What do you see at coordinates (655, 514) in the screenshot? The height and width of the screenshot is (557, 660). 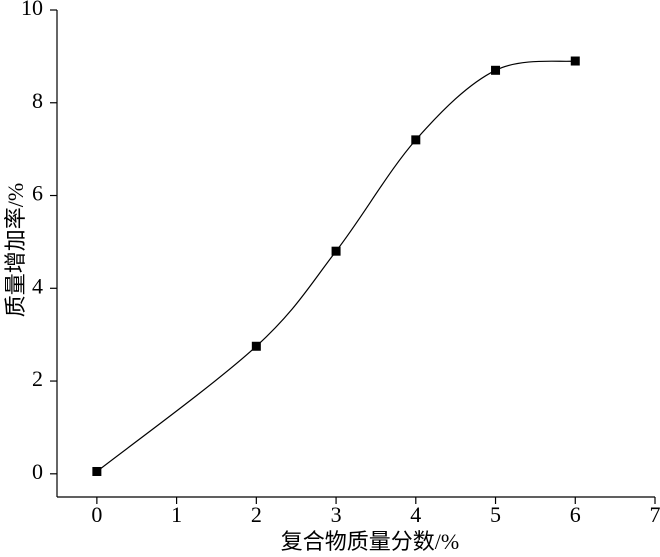 I see `x-tick-label: 7` at bounding box center [655, 514].